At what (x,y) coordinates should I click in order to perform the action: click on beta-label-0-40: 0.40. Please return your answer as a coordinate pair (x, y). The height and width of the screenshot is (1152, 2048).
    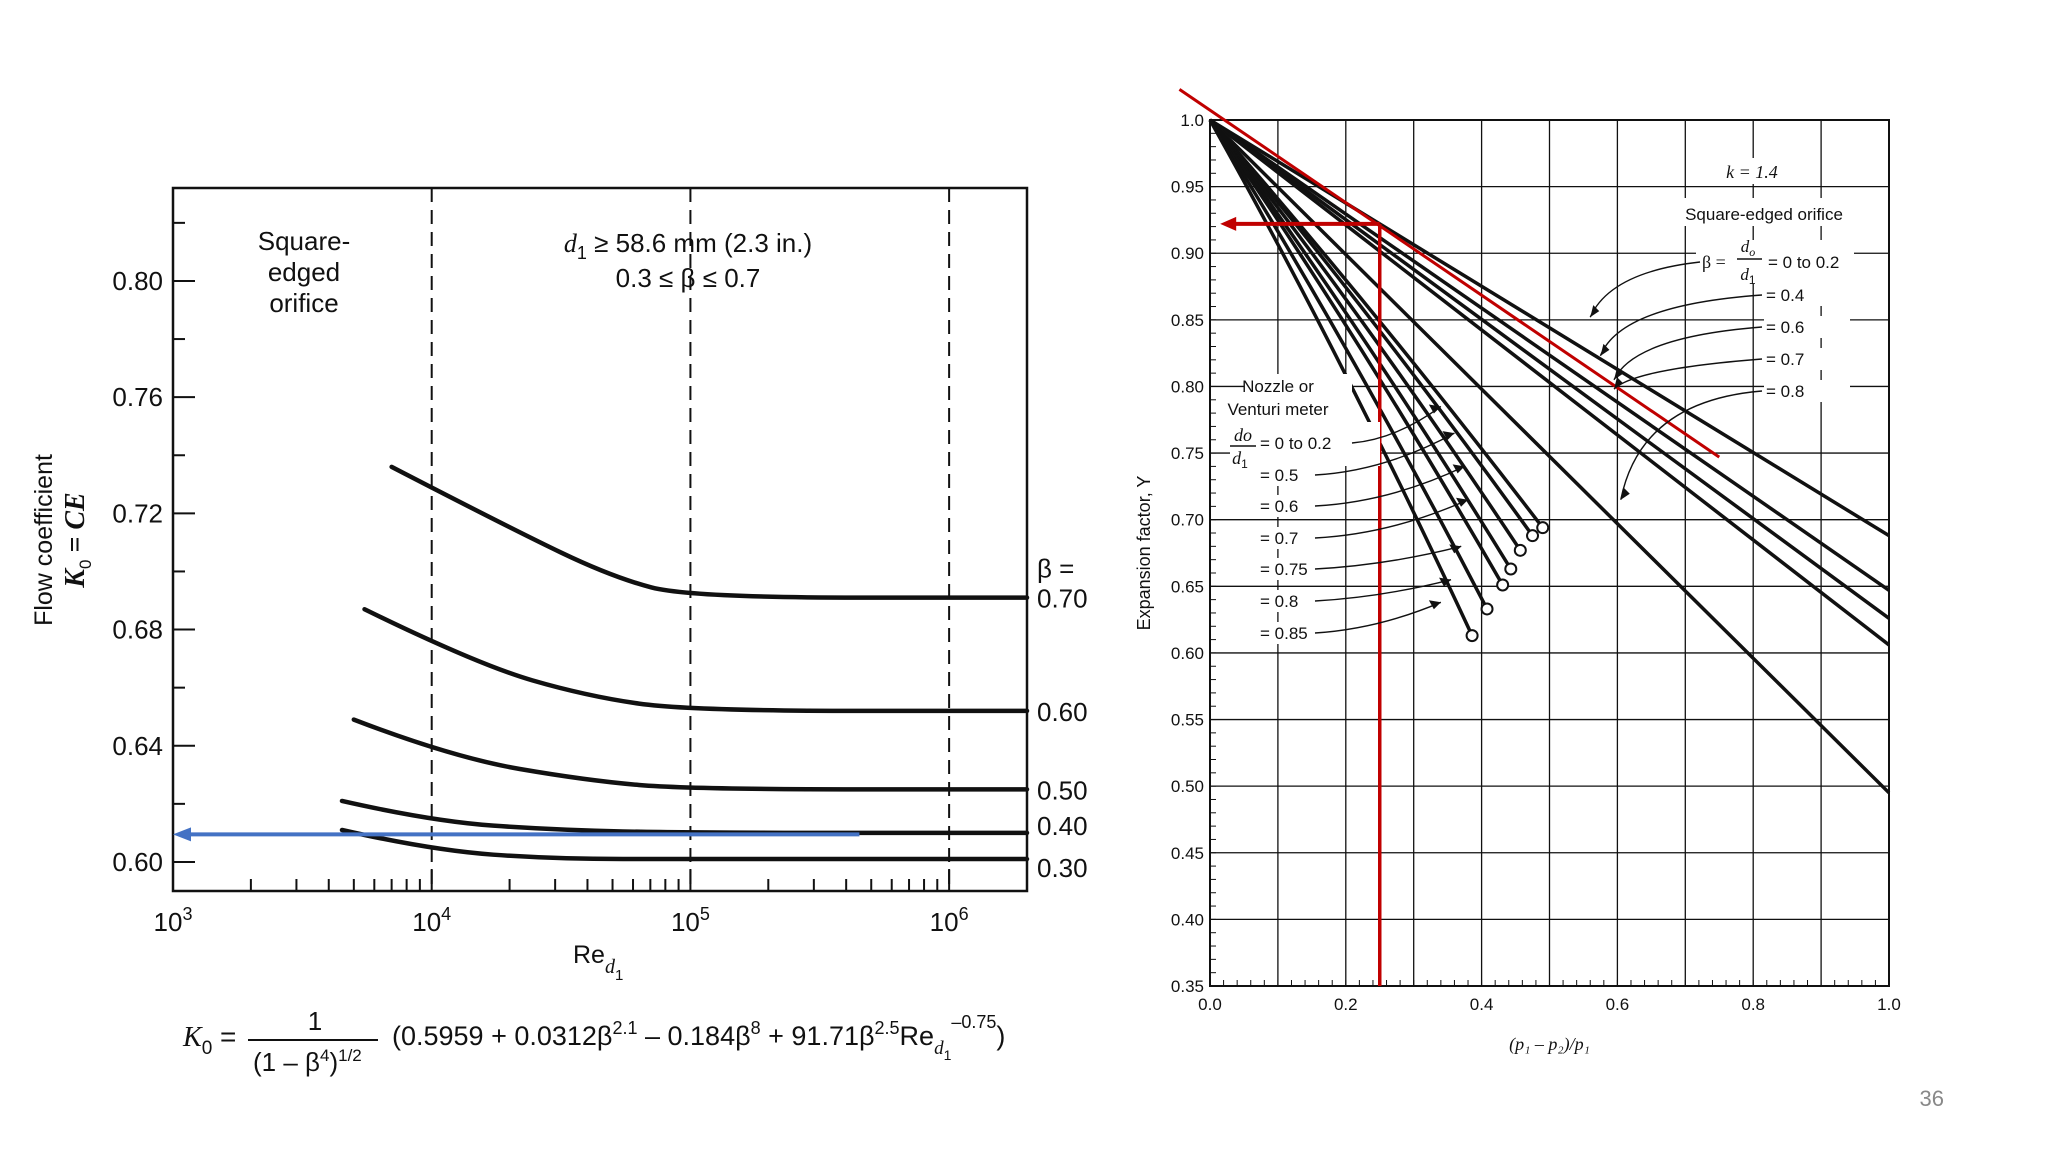
    Looking at the image, I should click on (1062, 826).